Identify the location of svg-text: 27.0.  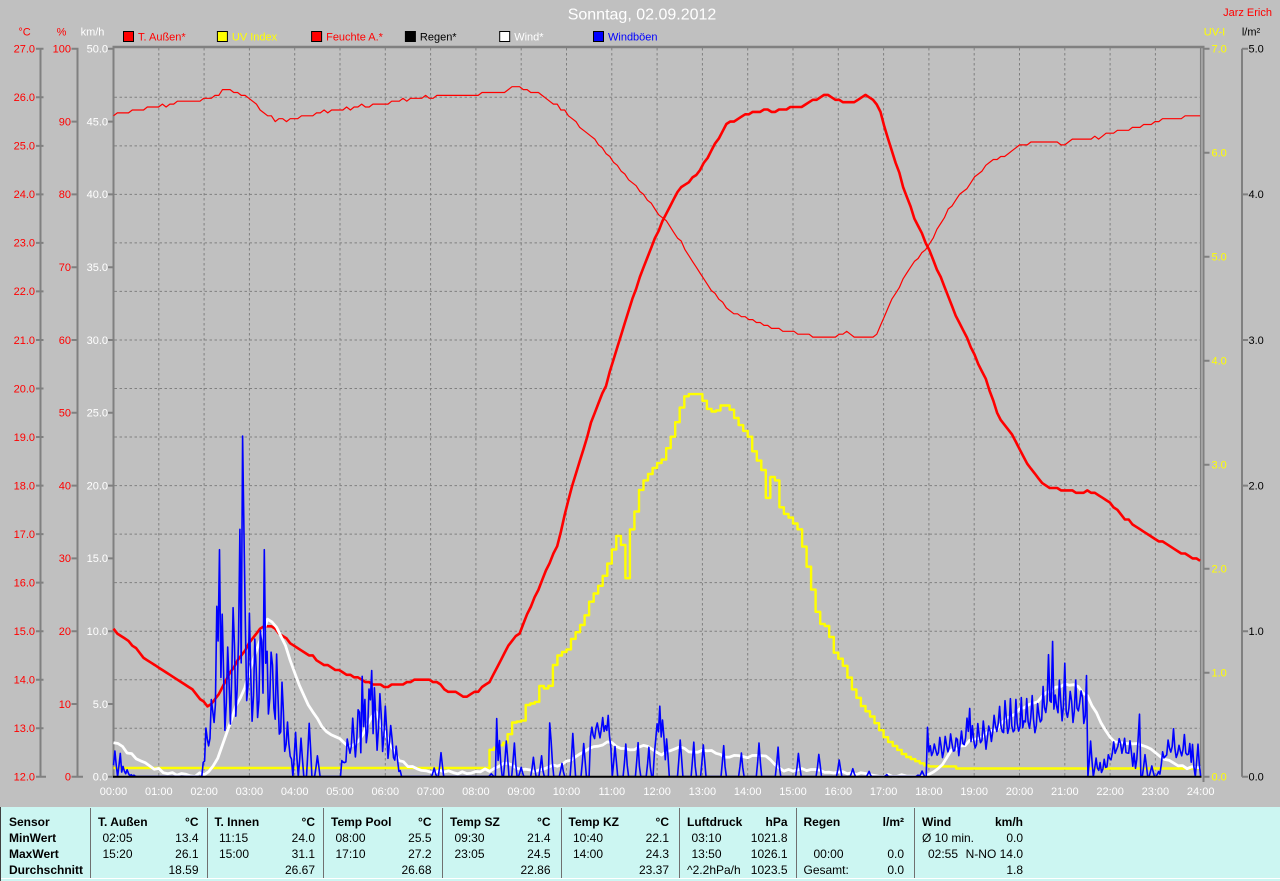
(24, 50).